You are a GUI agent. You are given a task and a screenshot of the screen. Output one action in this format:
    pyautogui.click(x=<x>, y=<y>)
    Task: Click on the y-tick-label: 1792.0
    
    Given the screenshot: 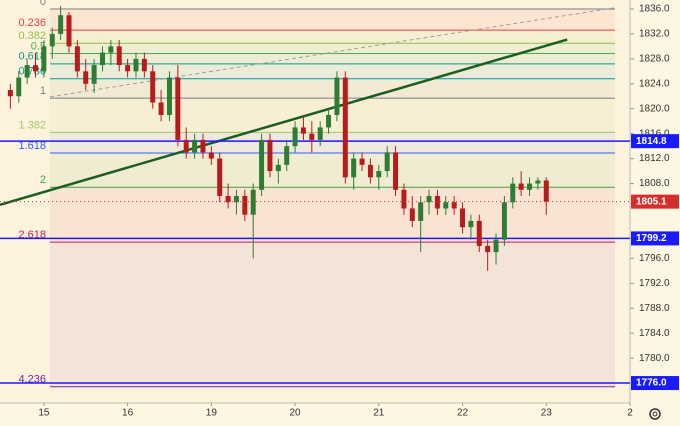 What is the action you would take?
    pyautogui.click(x=654, y=283)
    